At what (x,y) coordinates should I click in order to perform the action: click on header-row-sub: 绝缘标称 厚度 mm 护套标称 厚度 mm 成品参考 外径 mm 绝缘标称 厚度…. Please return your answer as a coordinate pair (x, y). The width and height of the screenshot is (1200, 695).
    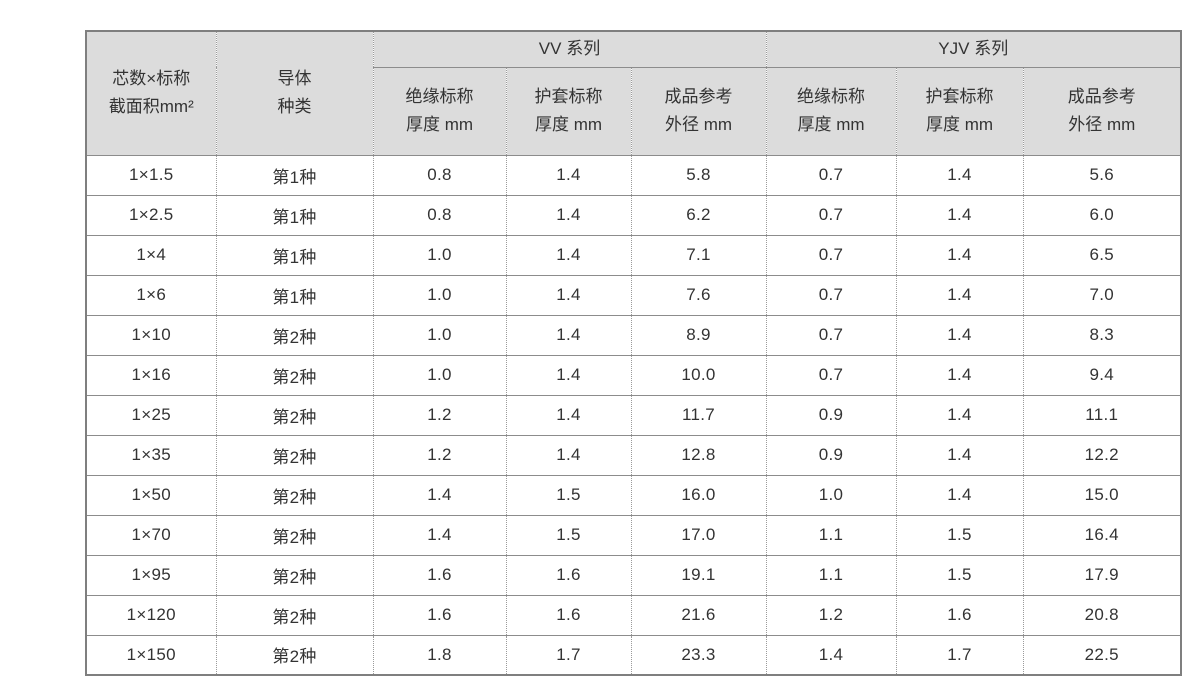
    Looking at the image, I should click on (634, 111).